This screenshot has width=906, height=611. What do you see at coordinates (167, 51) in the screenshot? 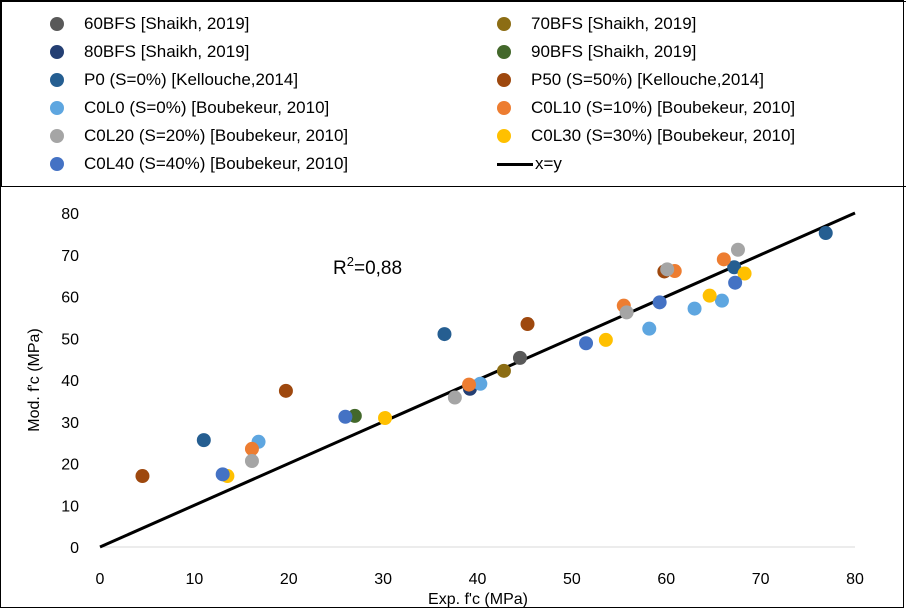
I see `legend-label: 80BFS [Shaikh, 2019]` at bounding box center [167, 51].